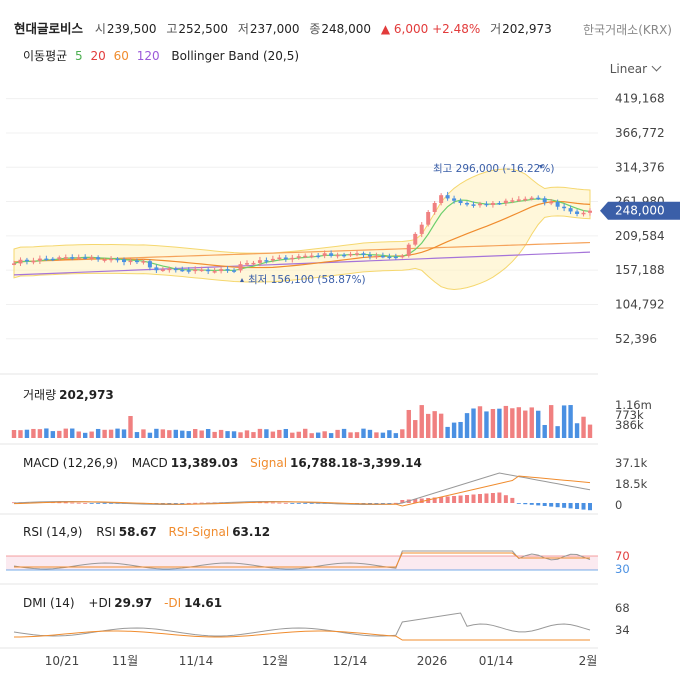 This screenshot has width=680, height=697. I want to click on x-tick-label: 10/21, so click(62, 661).